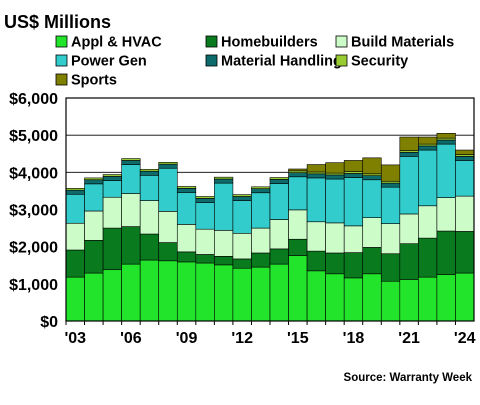 The height and width of the screenshot is (405, 480). Describe the element at coordinates (281, 62) in the screenshot. I see `legend-label: Material Handling` at that location.